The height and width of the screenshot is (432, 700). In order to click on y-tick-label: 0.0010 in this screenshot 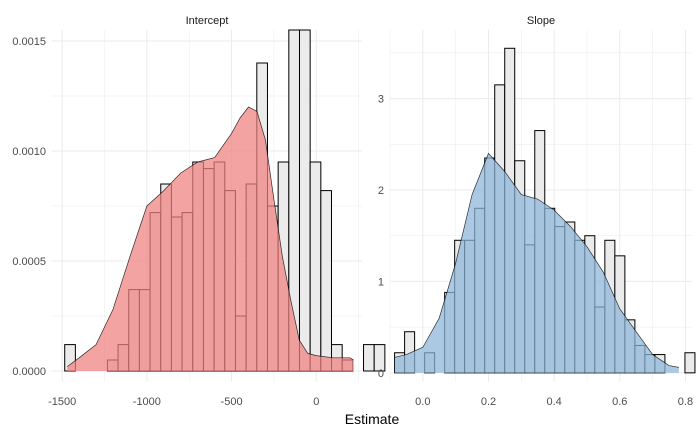, I will do `click(29, 152)`.